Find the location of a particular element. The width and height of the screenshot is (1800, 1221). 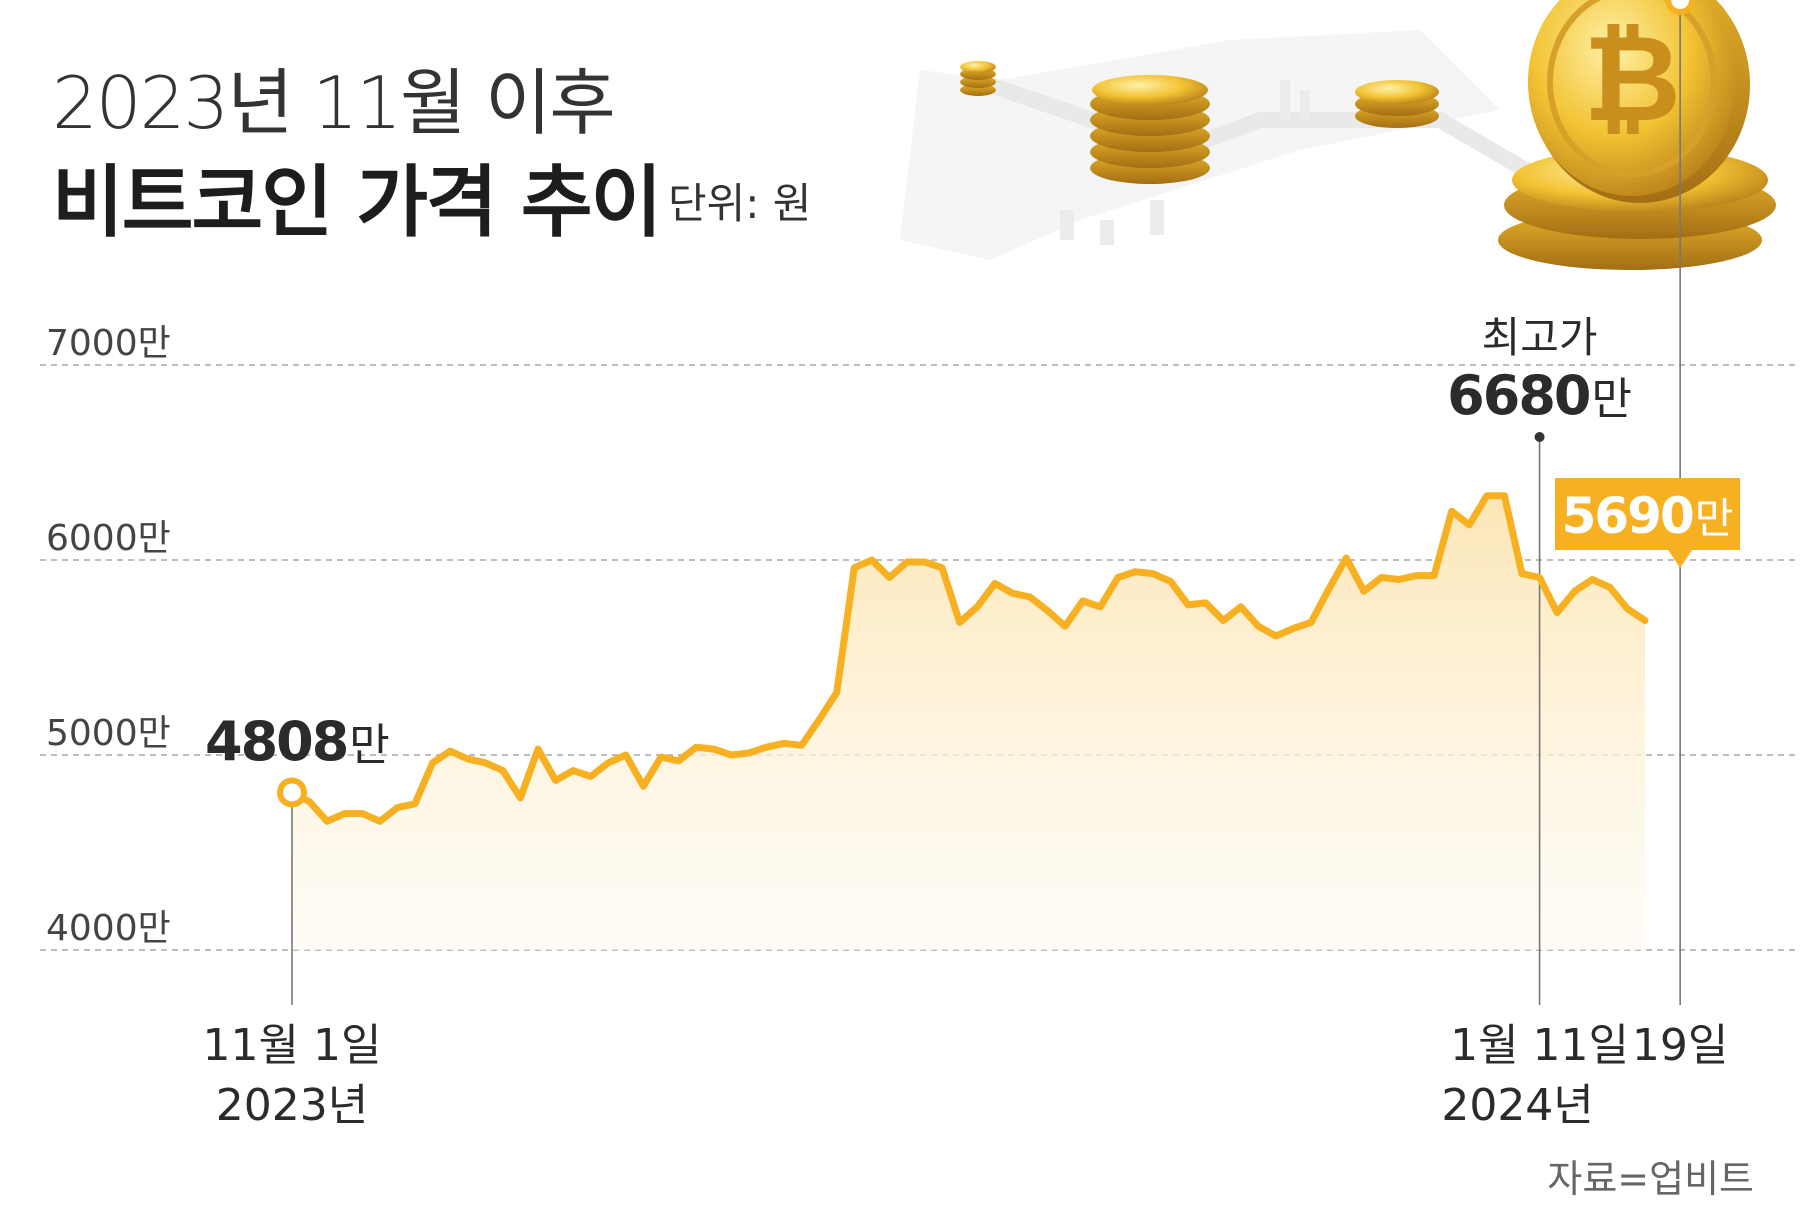

current-value-label: 5690만 is located at coordinates (1648, 516).